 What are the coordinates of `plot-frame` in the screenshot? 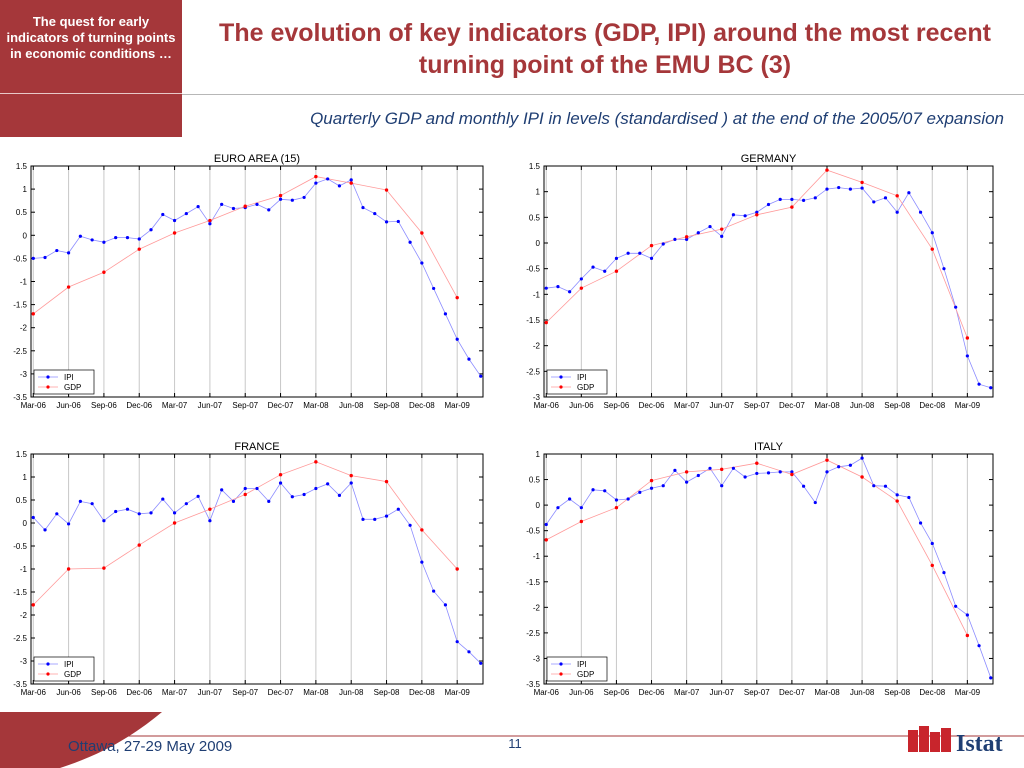 It's located at (768, 569).